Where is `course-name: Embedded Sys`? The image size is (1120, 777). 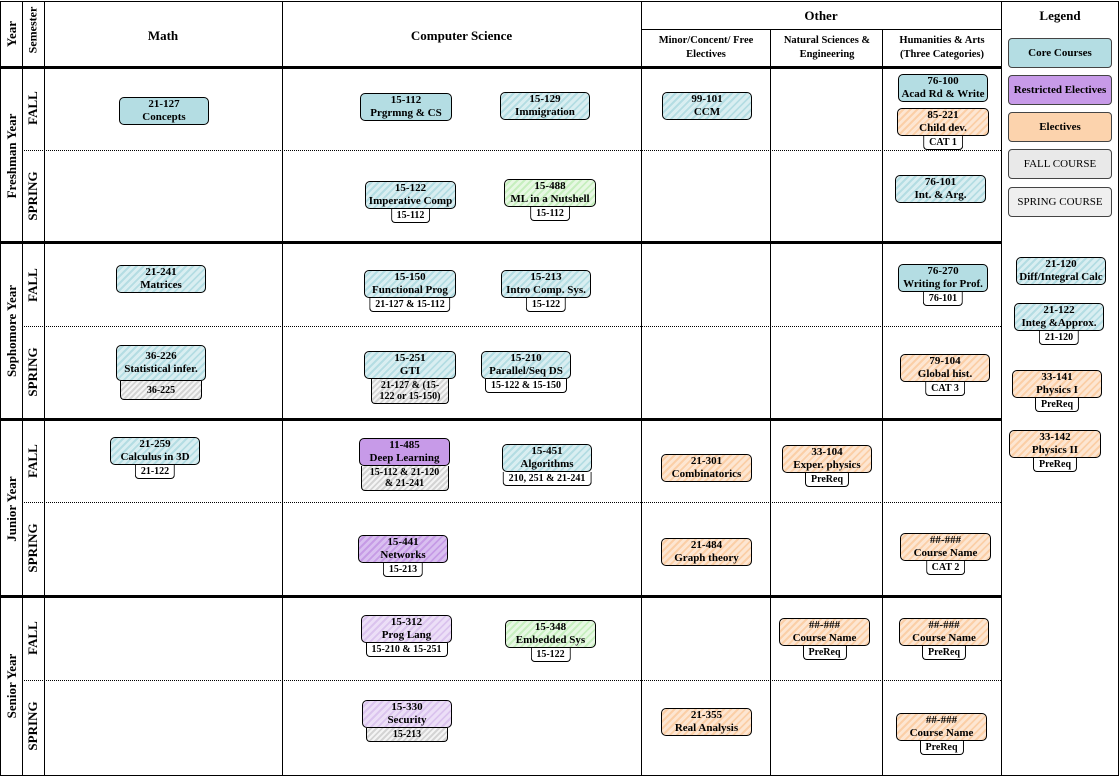
course-name: Embedded Sys is located at coordinates (550, 640).